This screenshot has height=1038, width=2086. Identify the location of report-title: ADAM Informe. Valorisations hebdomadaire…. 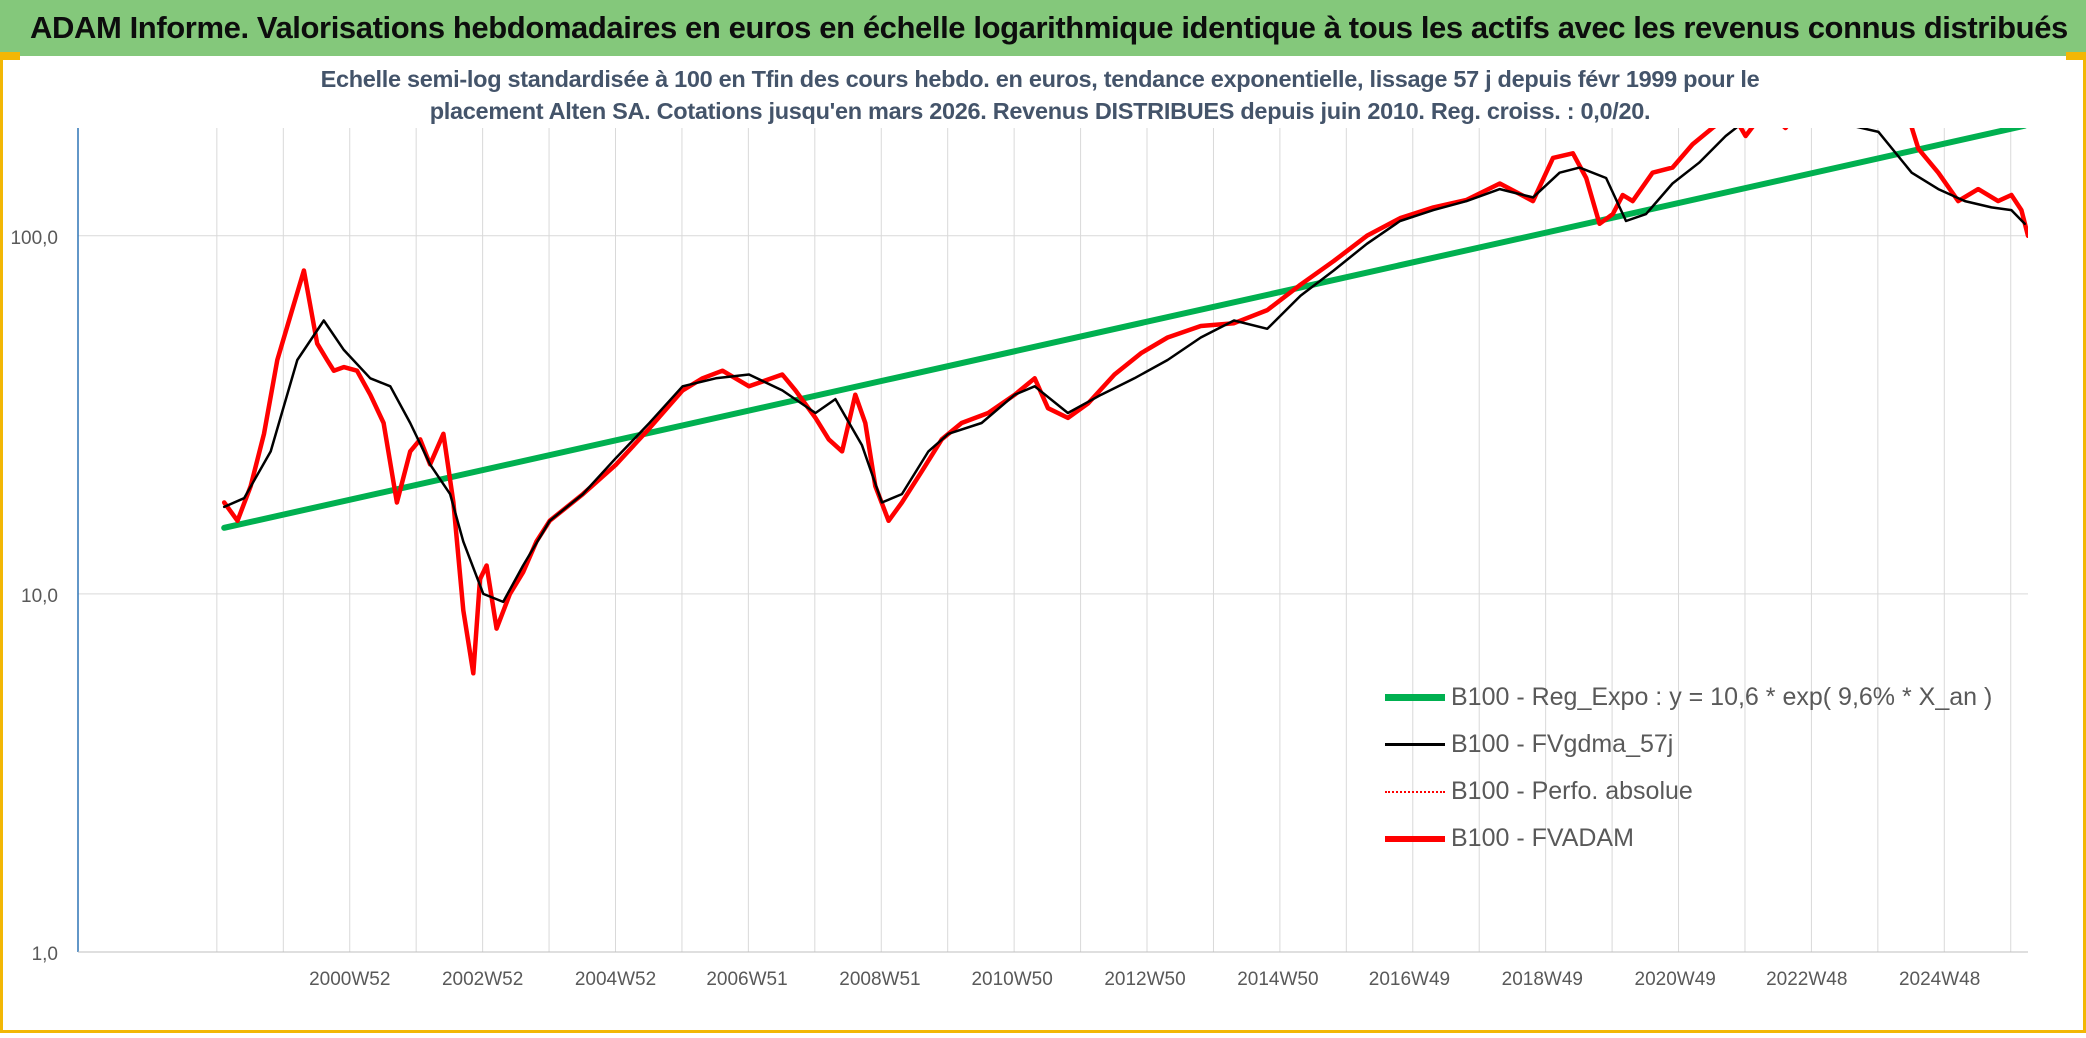
(1049, 27).